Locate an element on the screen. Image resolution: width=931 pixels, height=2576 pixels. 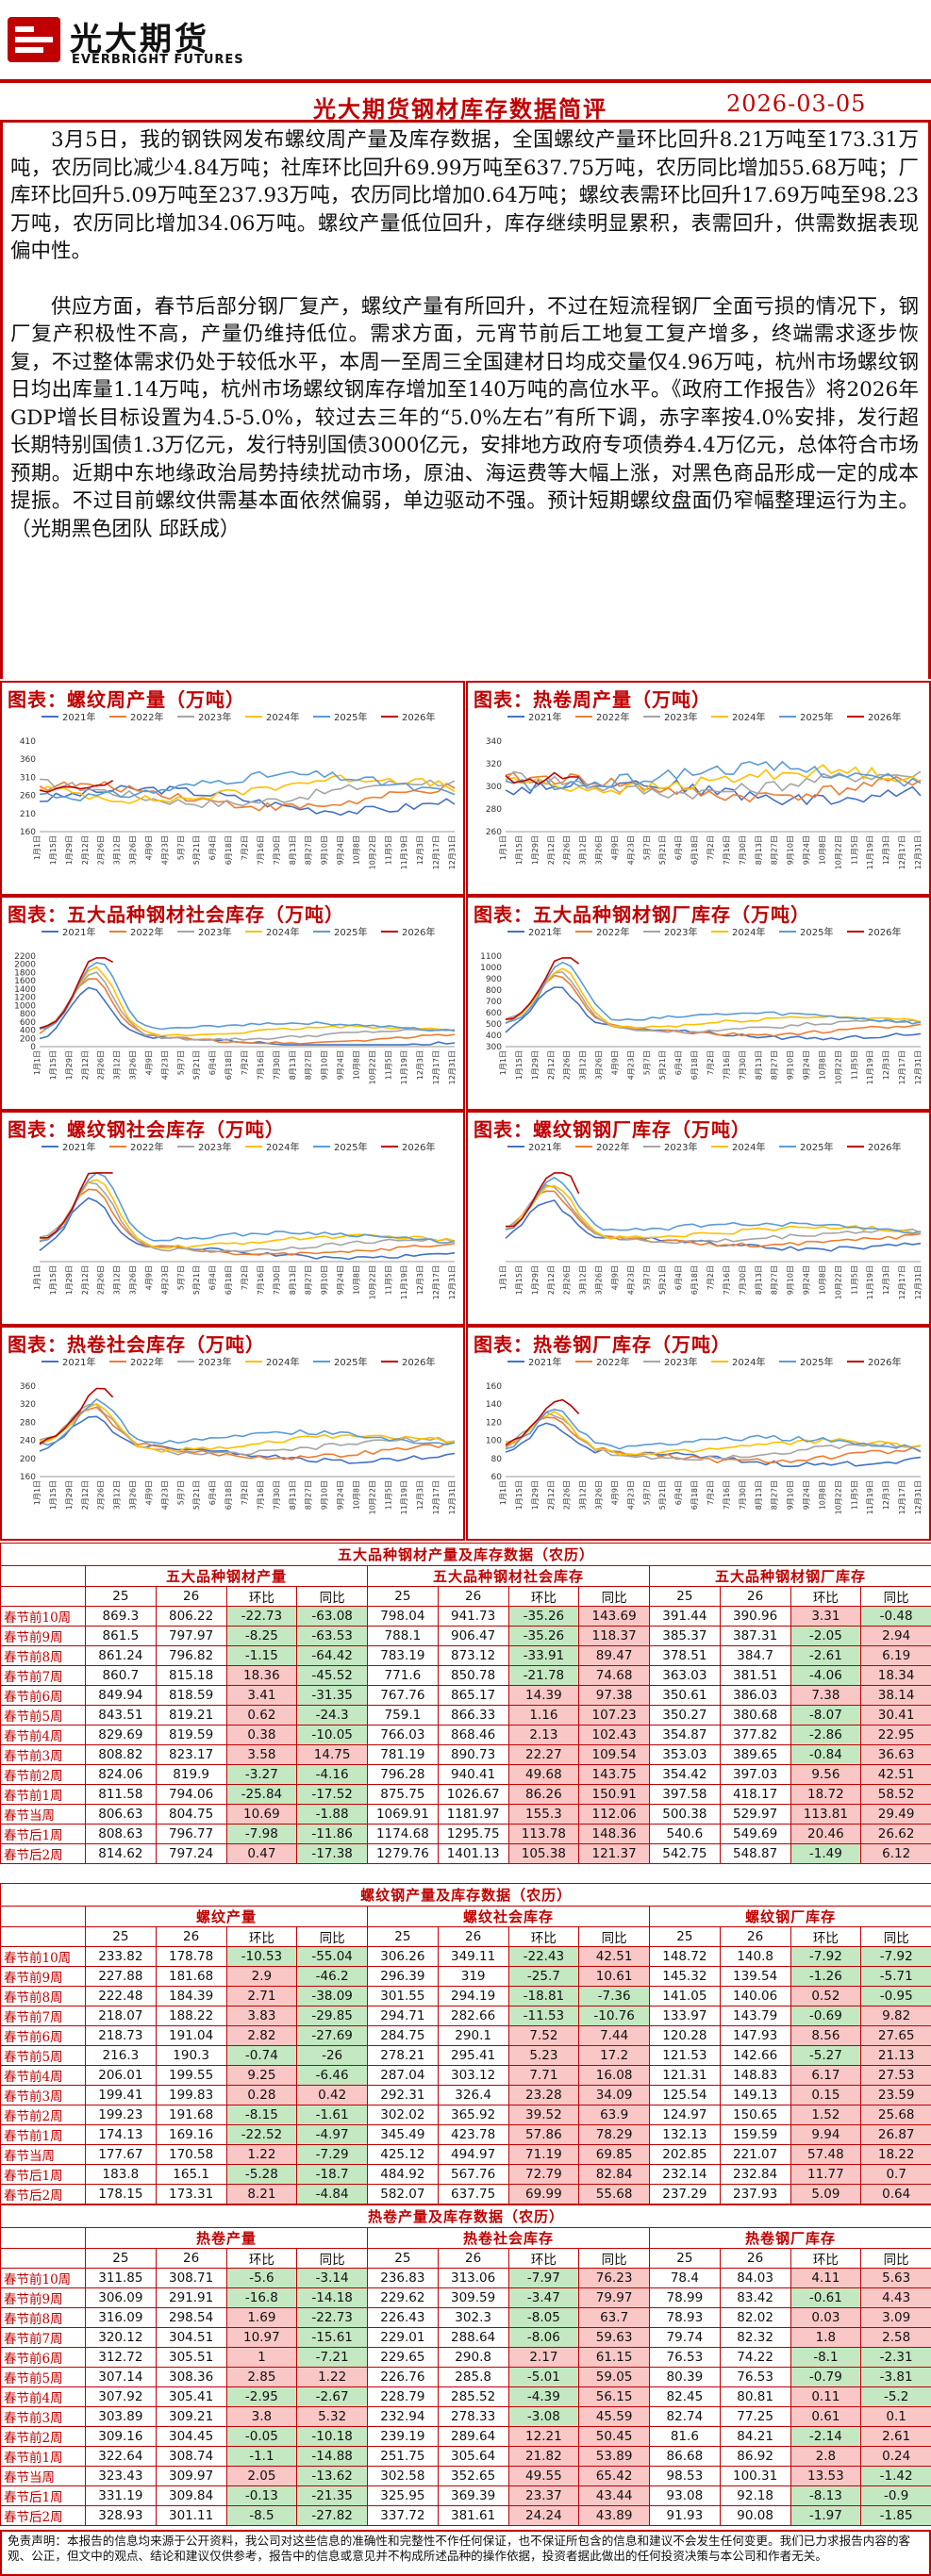
table-cell: 89.47 is located at coordinates (614, 1655).